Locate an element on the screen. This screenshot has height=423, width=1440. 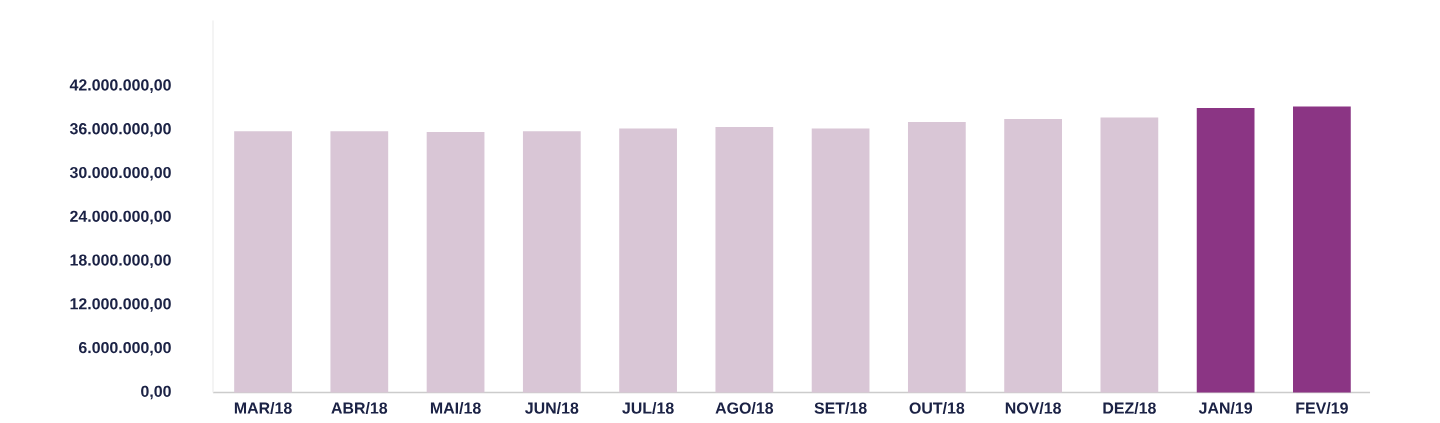
x-tick-label: SET/18 is located at coordinates (840, 408).